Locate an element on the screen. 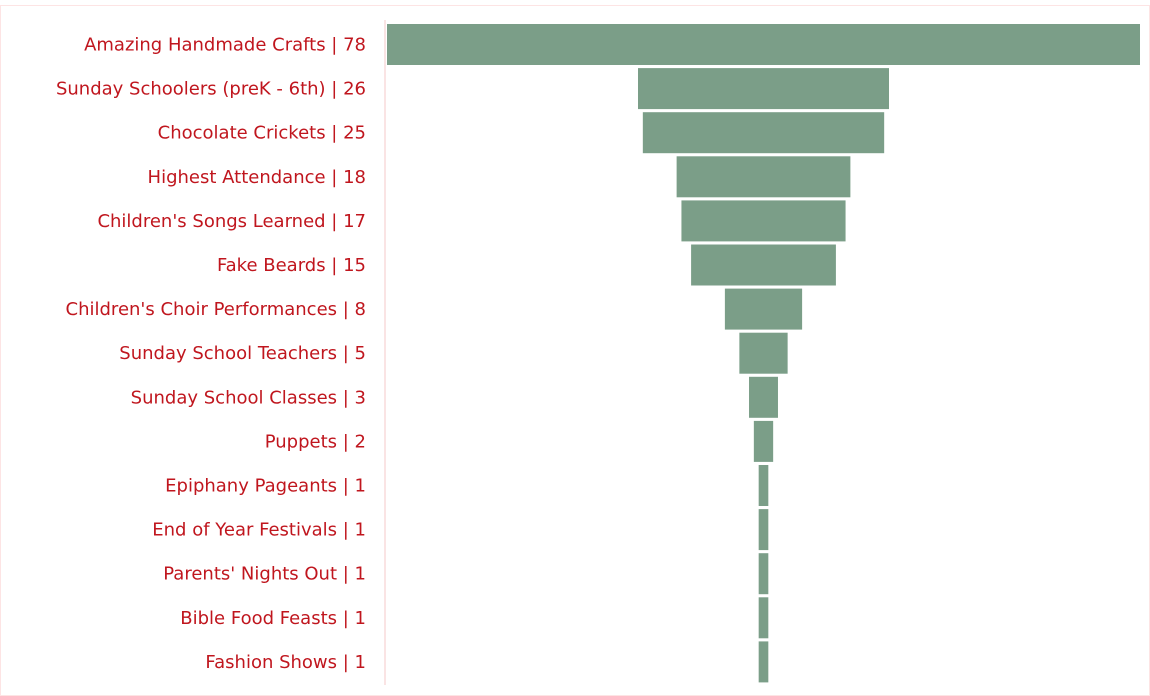 Image resolution: width=1150 pixels, height=696 pixels. category-label: Parents' Nights Out | 1 is located at coordinates (264, 574).